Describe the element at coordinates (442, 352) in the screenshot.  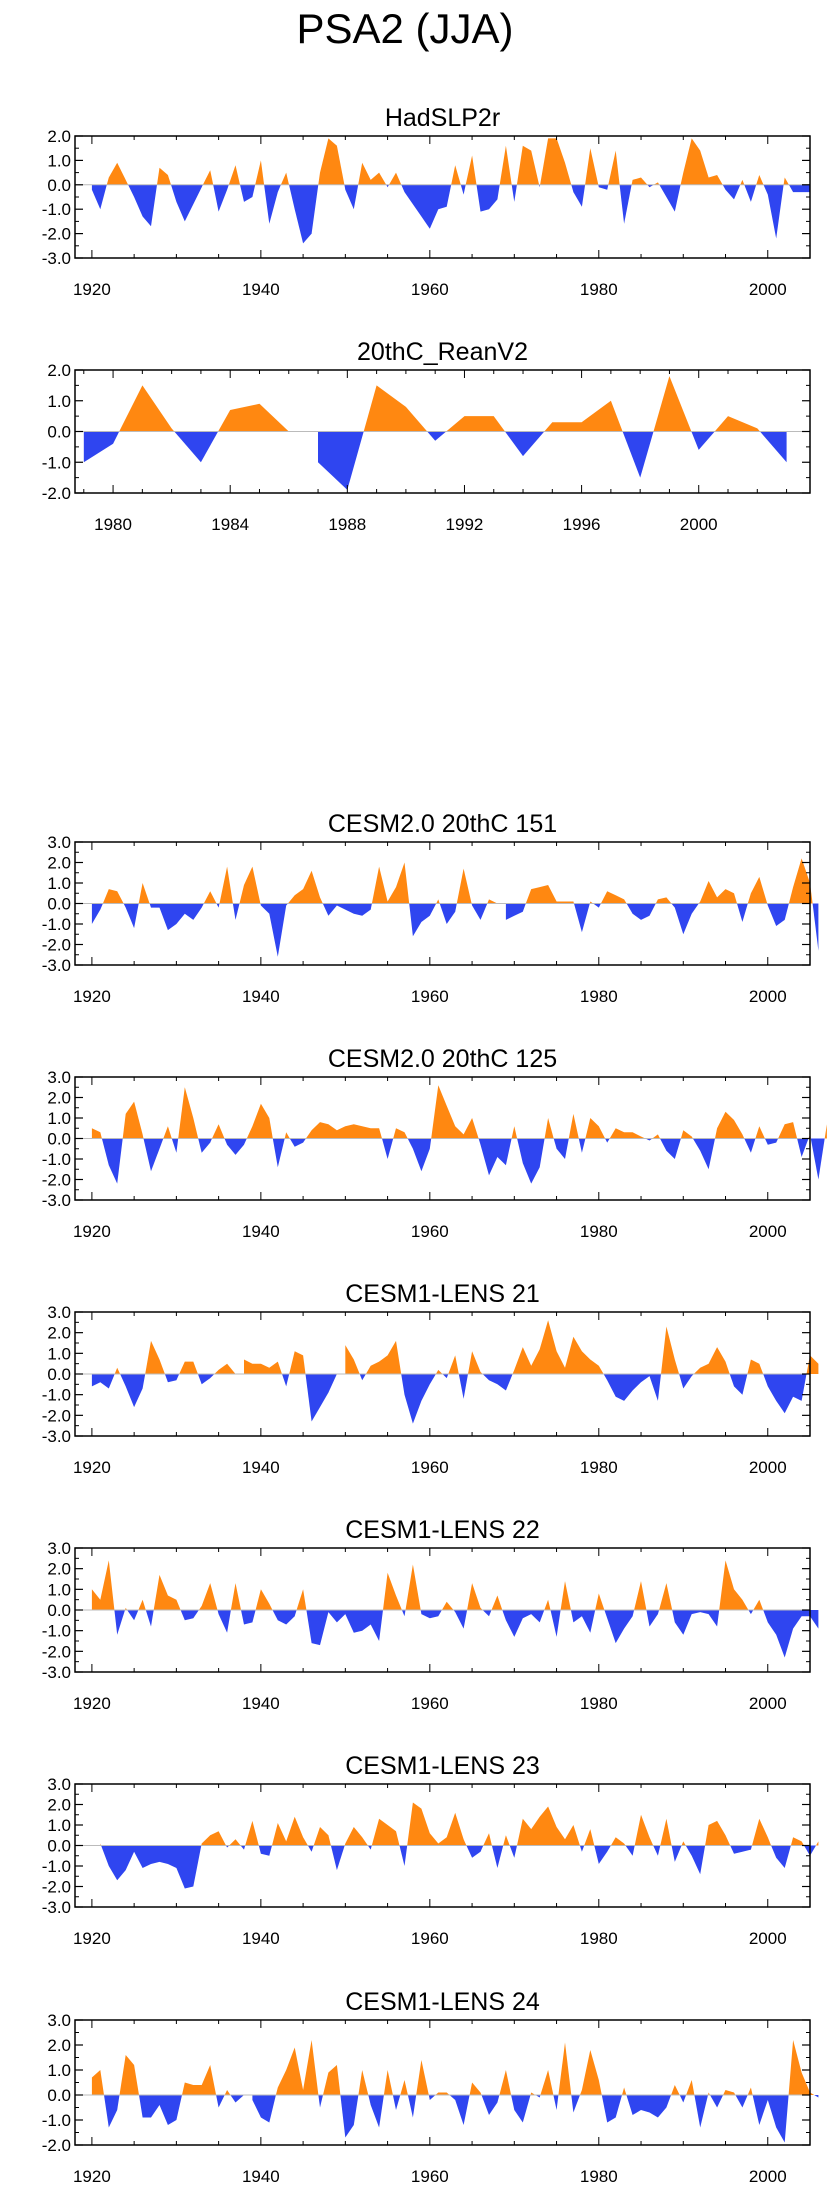
I see `panel-title: 20thC_ReanV2` at that location.